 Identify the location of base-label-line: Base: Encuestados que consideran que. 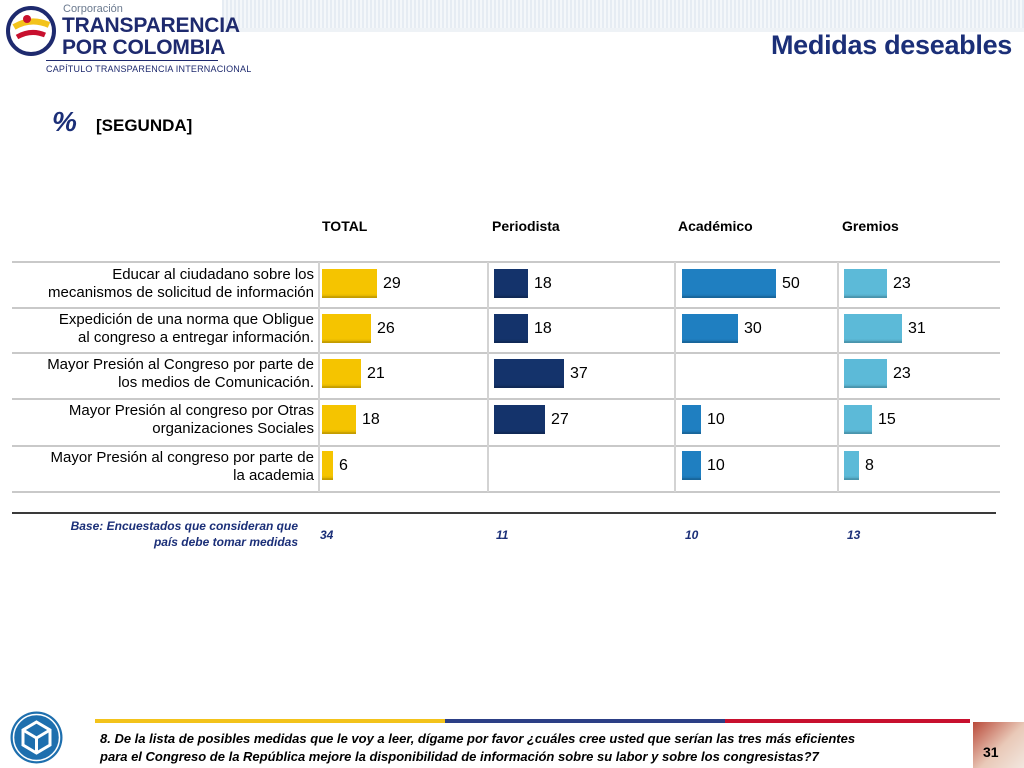
(184, 526).